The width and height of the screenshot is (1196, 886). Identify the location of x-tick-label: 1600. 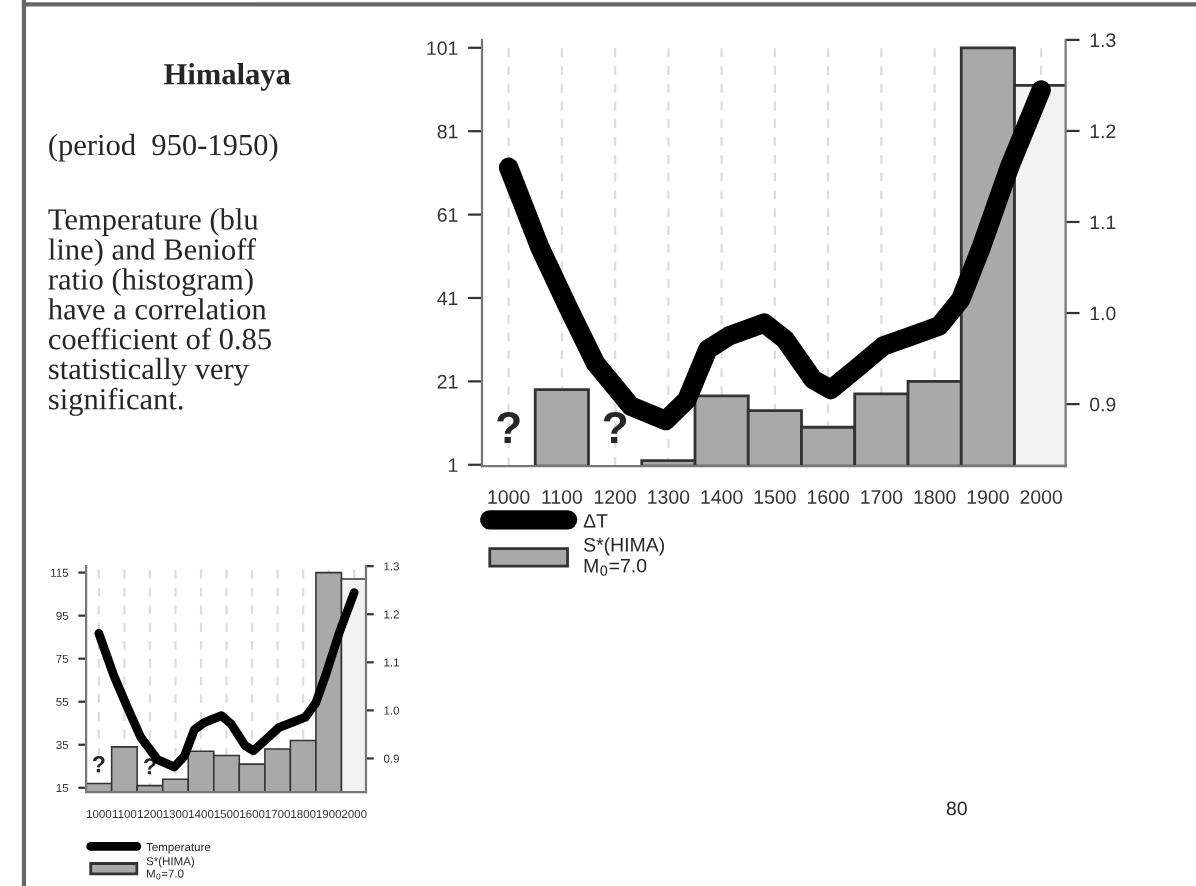
(828, 497).